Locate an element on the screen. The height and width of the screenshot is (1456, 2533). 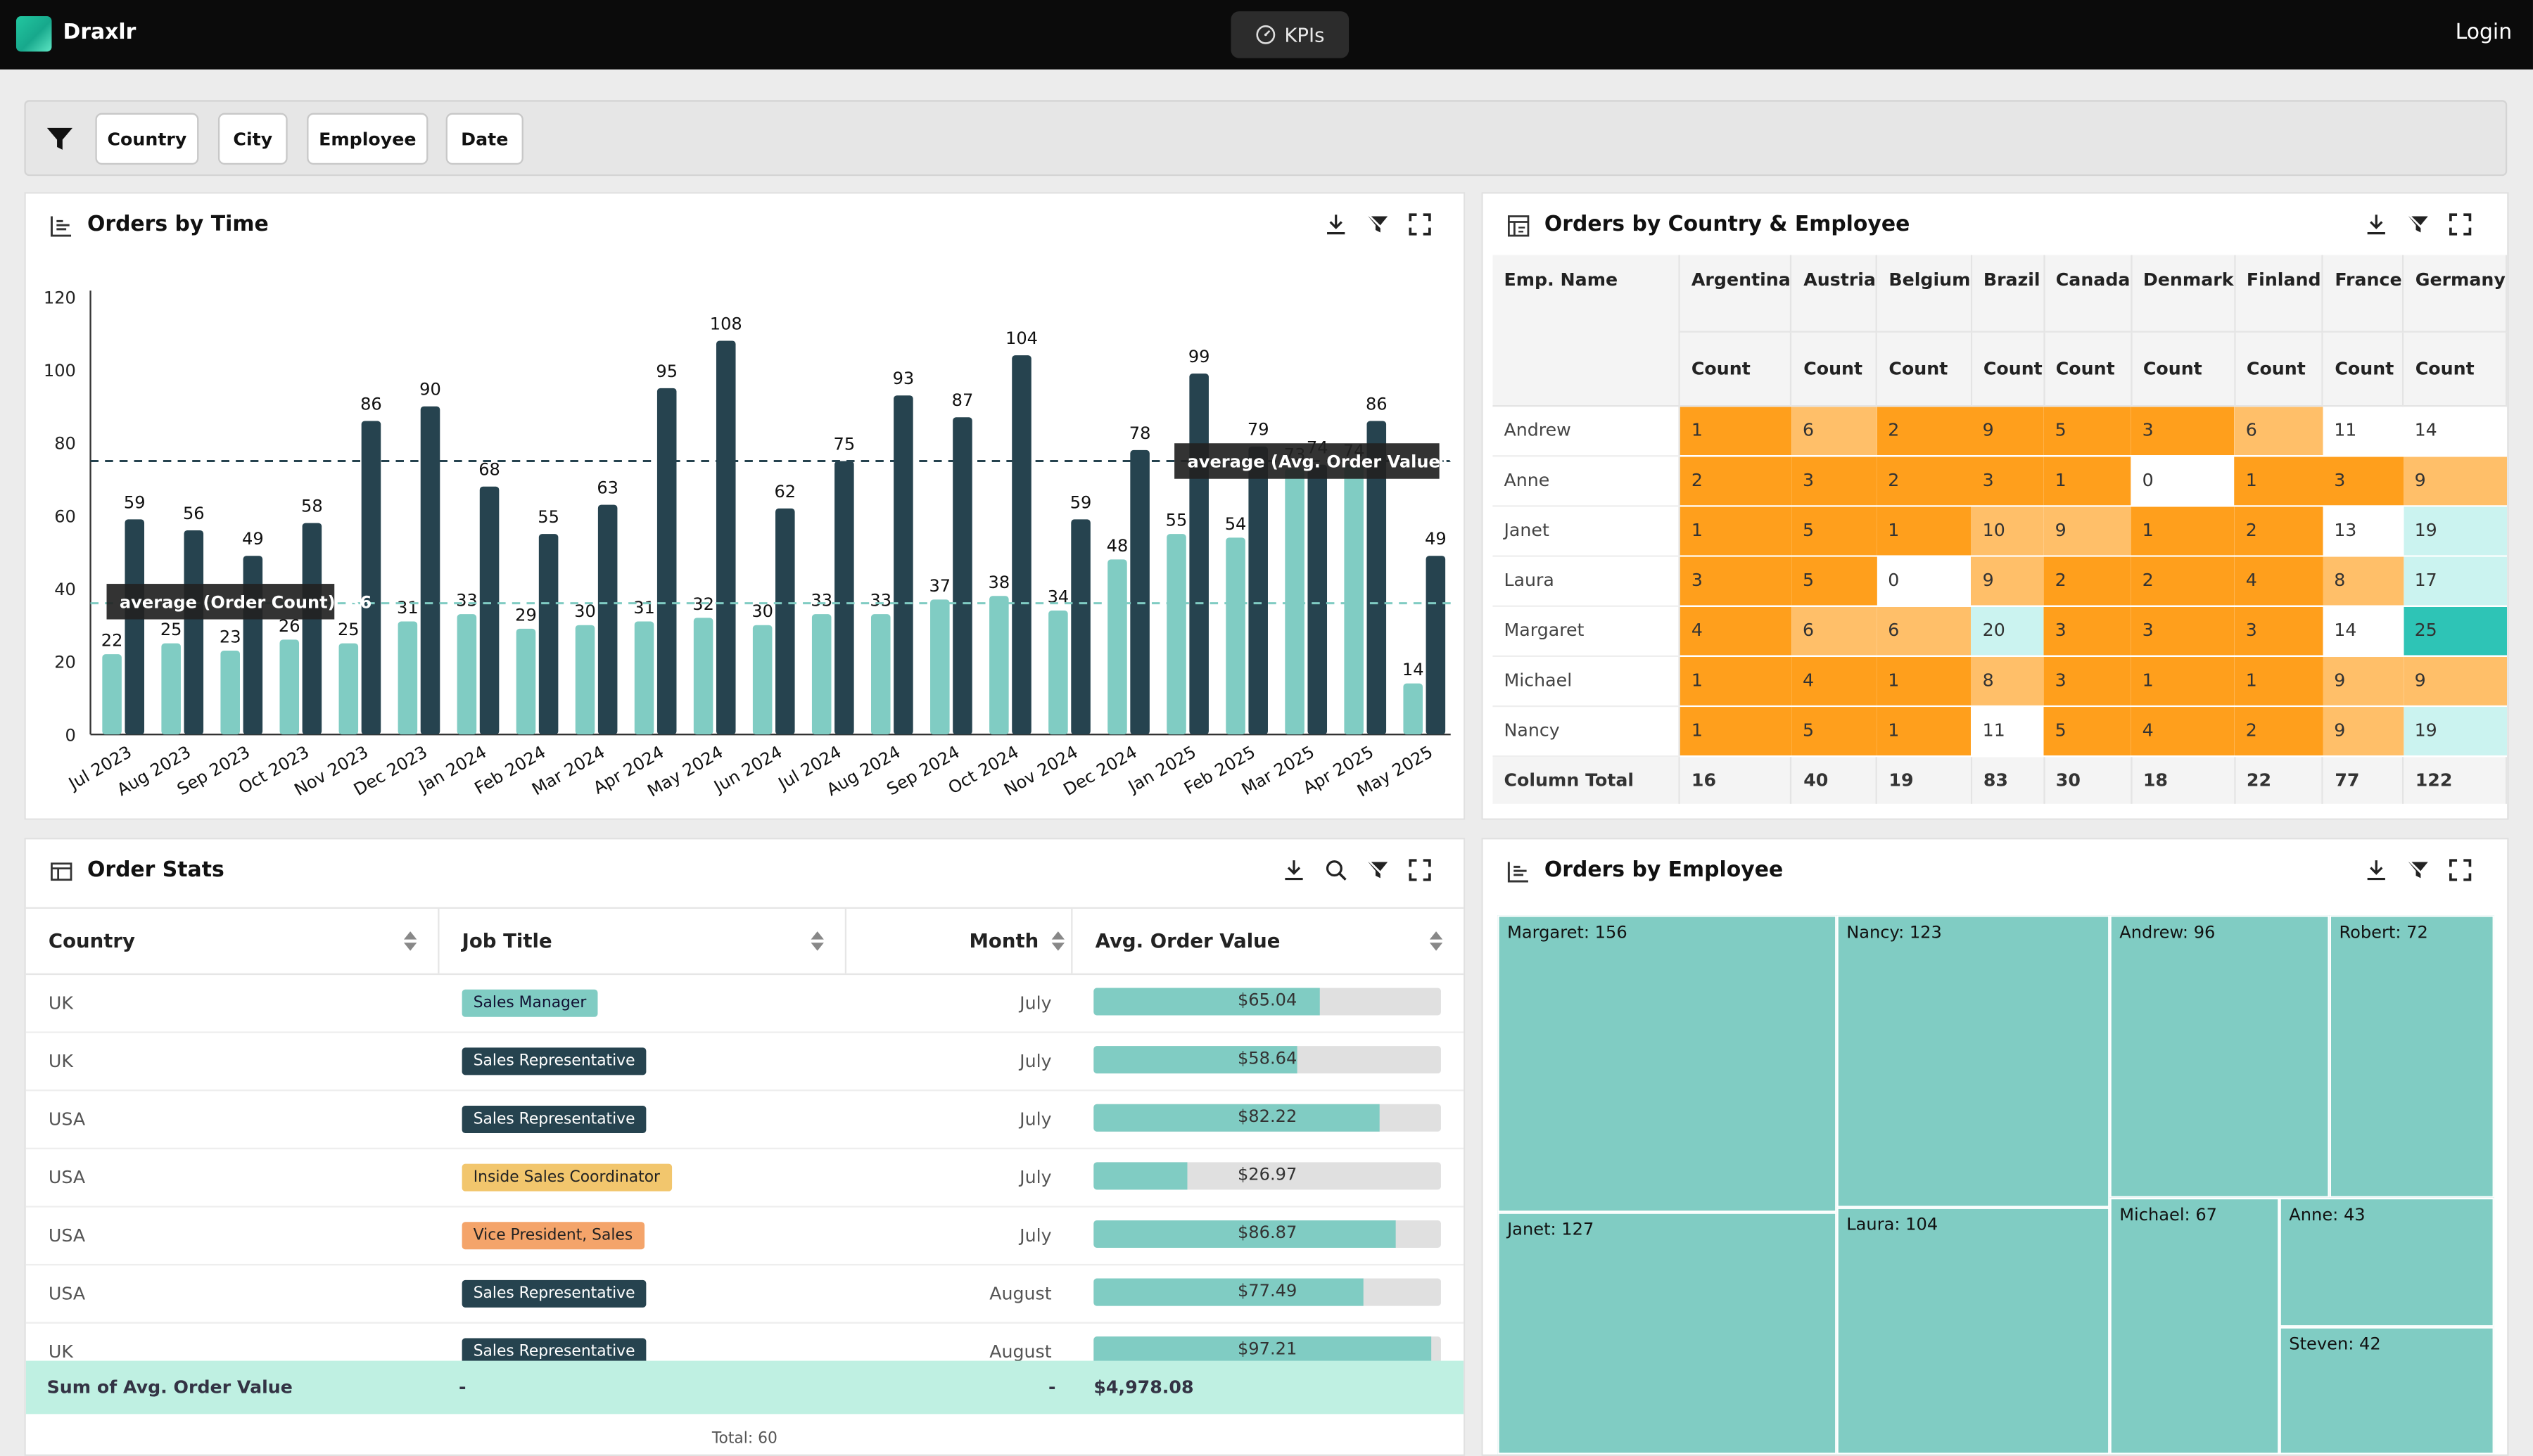
country-header: France is located at coordinates (2363, 293).